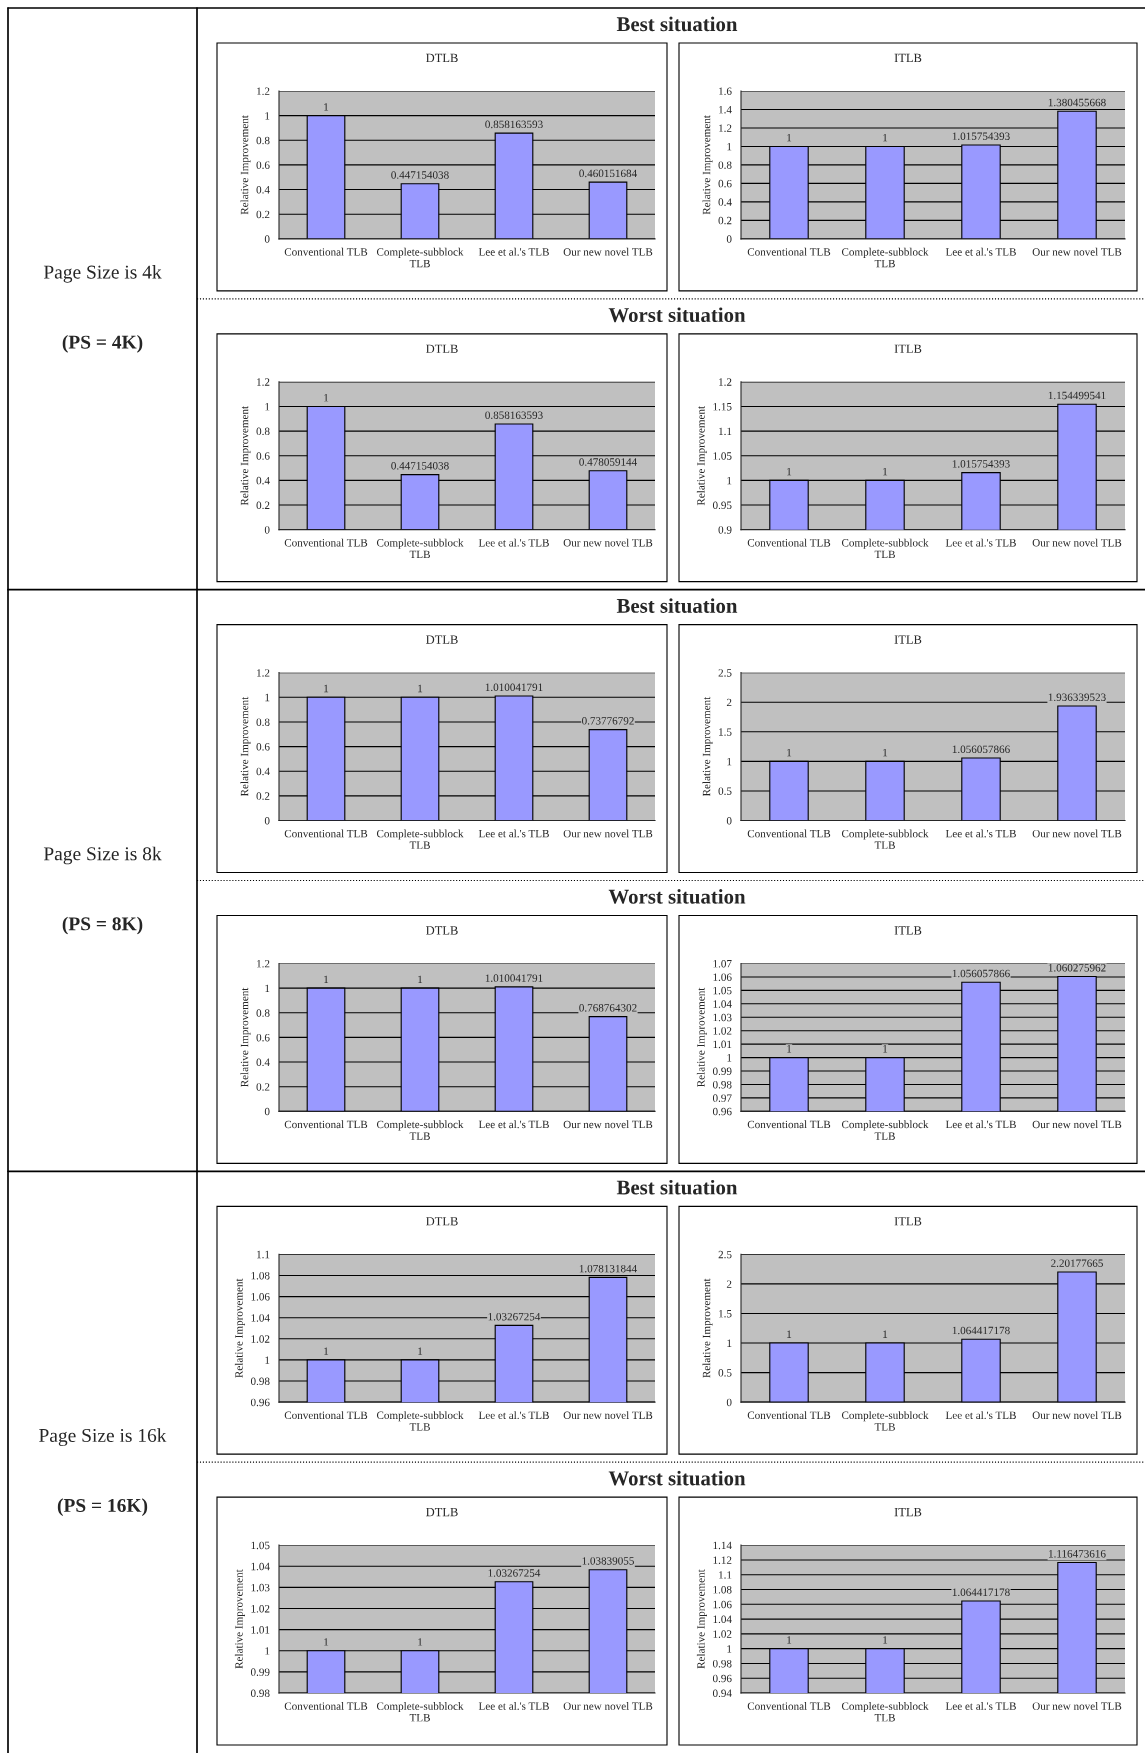 Image resolution: width=1145 pixels, height=1753 pixels. Describe the element at coordinates (725, 110) in the screenshot. I see `y-tick-label: 1.4` at that location.